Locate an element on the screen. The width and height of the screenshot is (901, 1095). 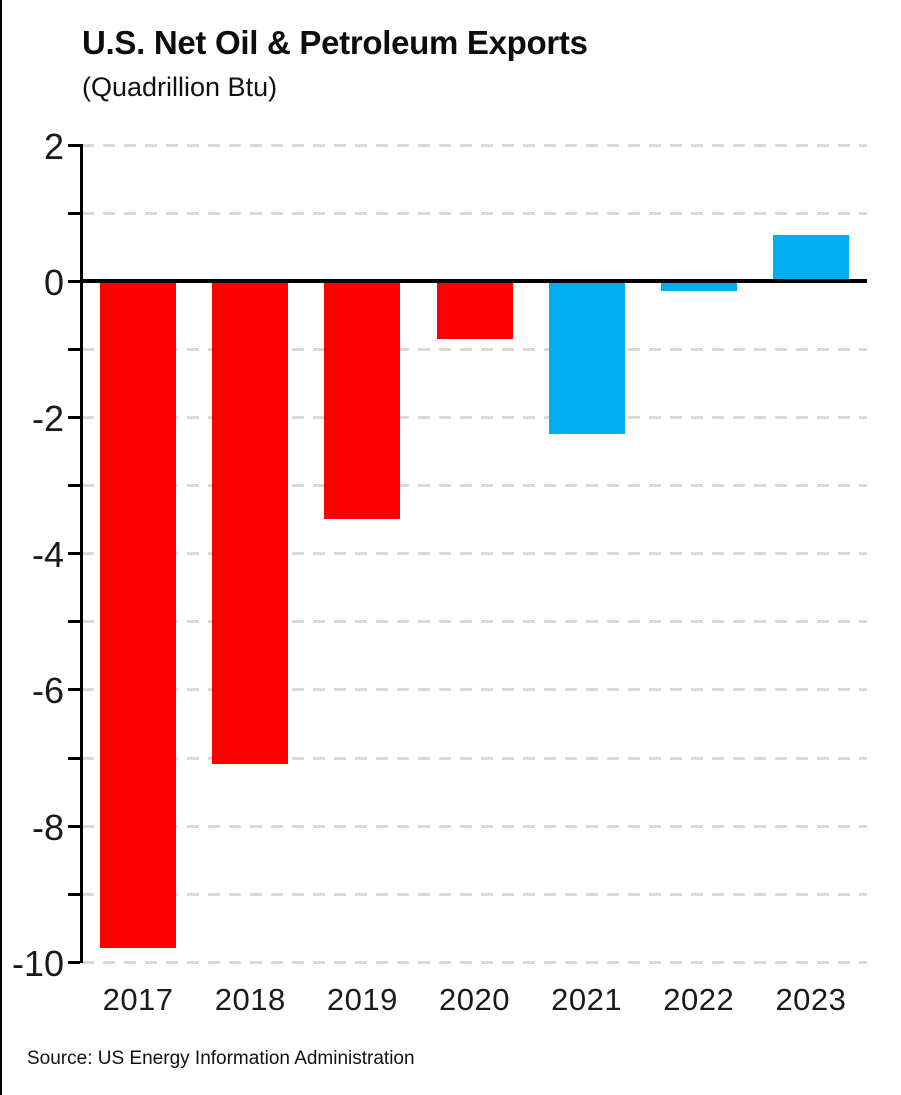
y-axis-label: -10 is located at coordinates (37, 963).